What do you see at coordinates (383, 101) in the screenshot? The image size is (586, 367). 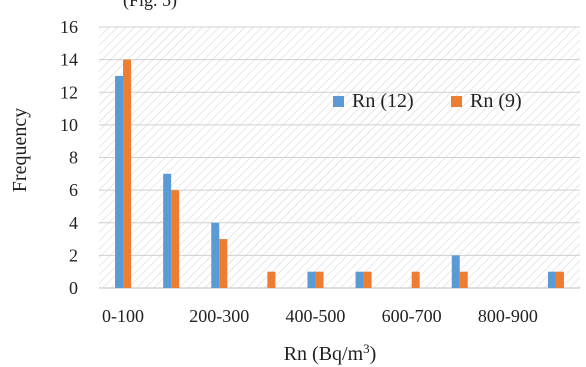 I see `legend-label-rn-12: Rn (12)` at bounding box center [383, 101].